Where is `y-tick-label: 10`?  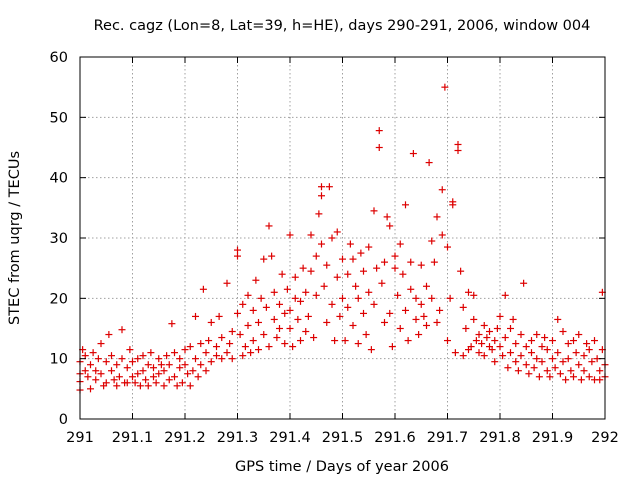 y-tick-label: 10 is located at coordinates (59, 360).